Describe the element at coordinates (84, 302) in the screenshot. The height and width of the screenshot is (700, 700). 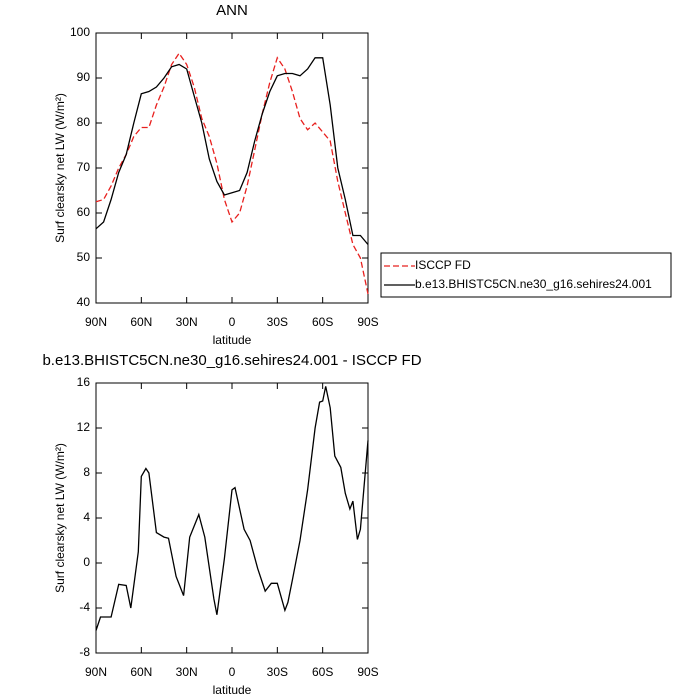
I see `y-tick-label: 40` at that location.